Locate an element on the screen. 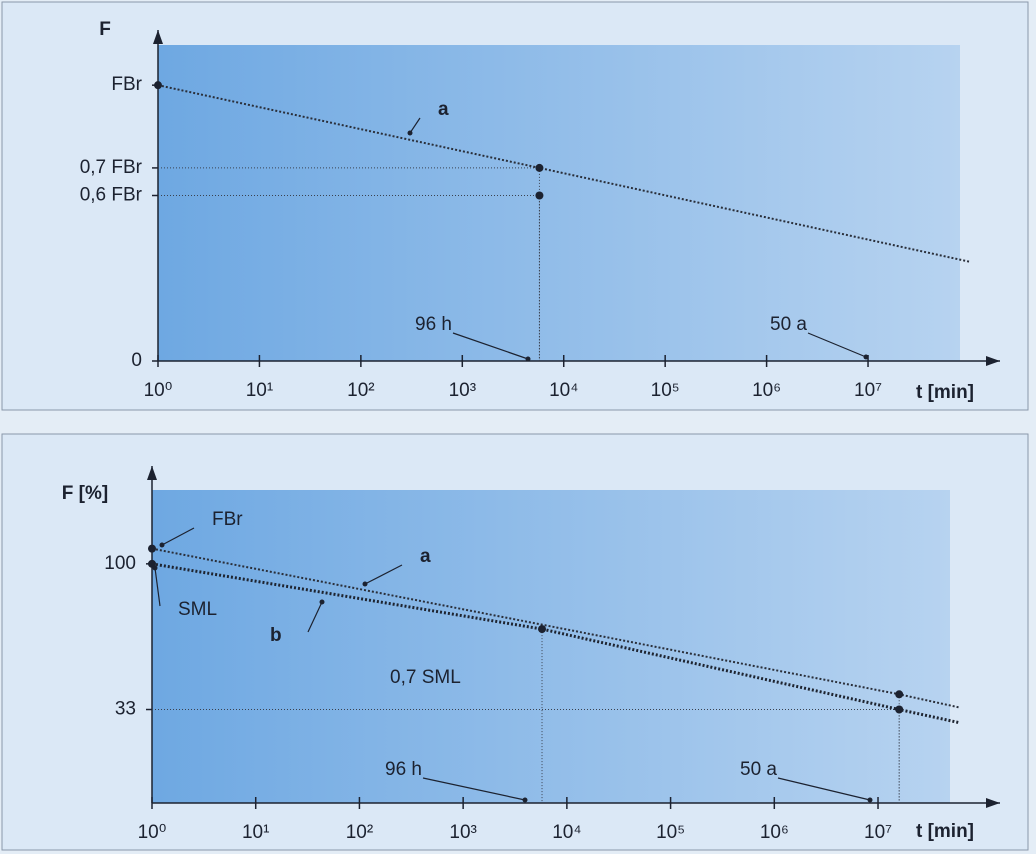  y-tick-label: 33 is located at coordinates (125, 709).